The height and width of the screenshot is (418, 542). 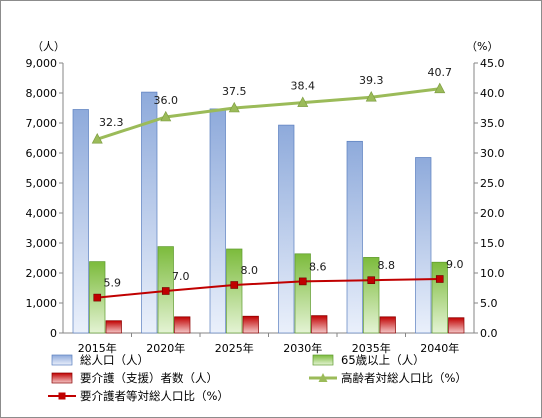 I want to click on left-tick-label: 4,000, so click(x=42, y=213).